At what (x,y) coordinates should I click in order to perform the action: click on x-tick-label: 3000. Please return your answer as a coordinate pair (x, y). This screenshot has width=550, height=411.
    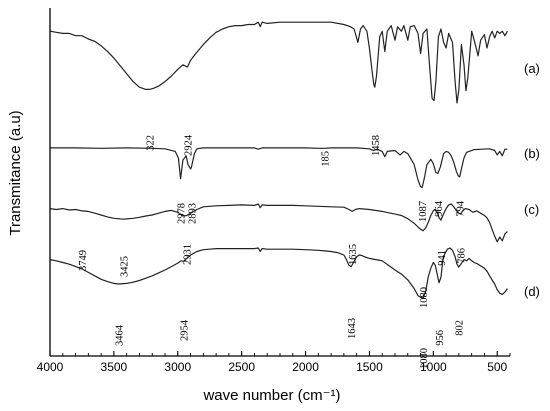
    Looking at the image, I should click on (177, 367).